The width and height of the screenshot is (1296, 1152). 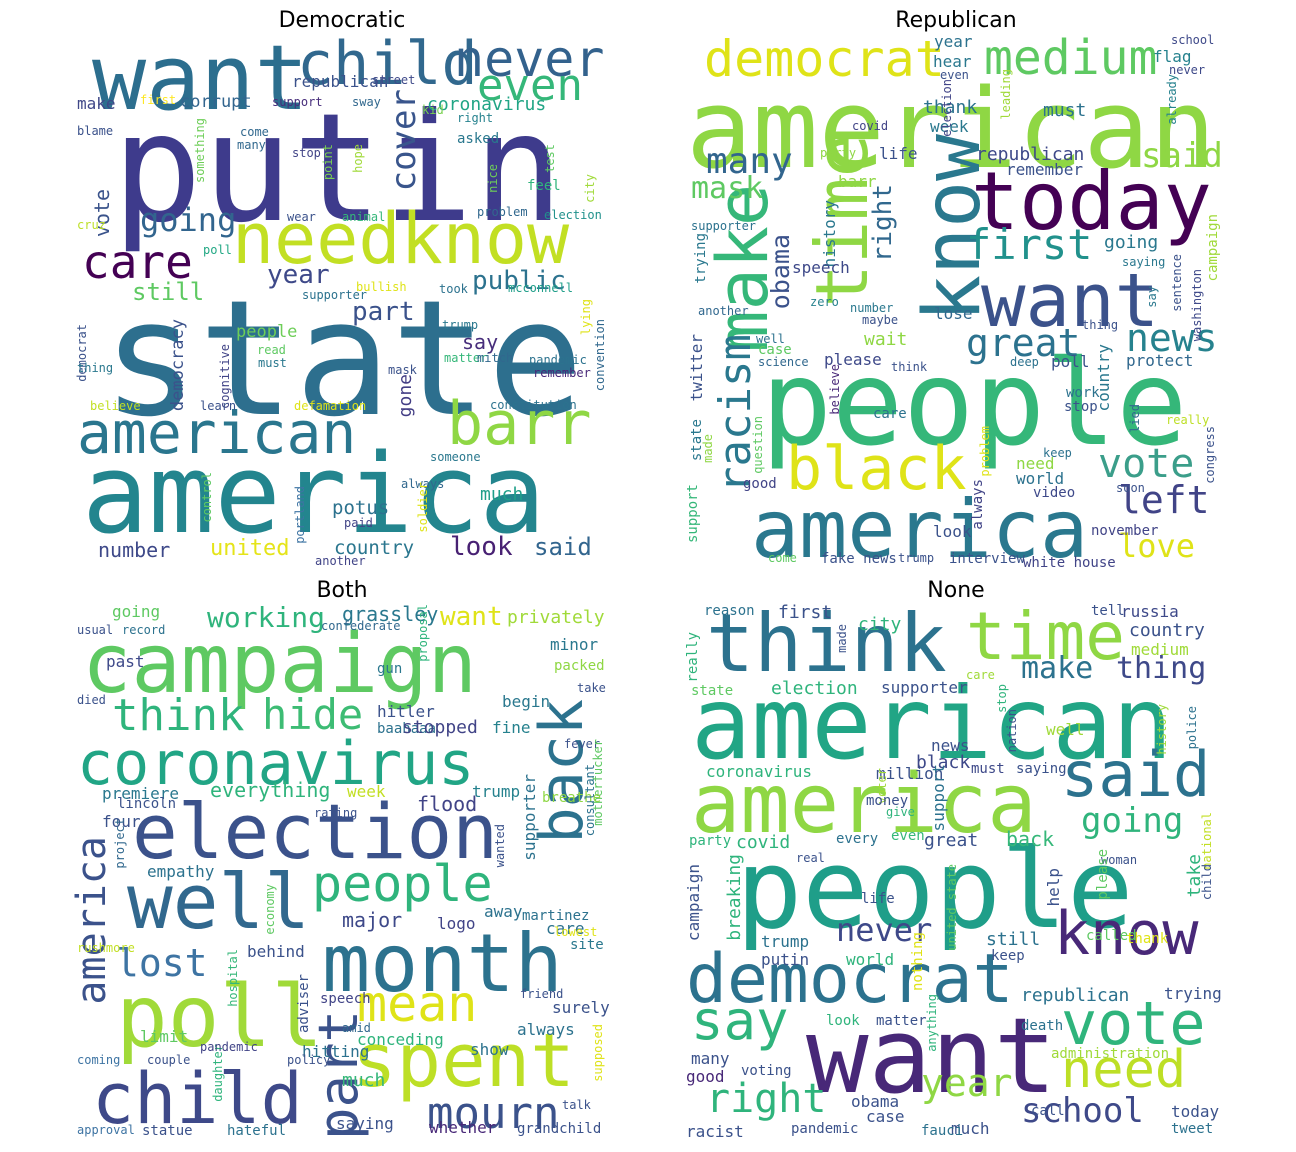 What do you see at coordinates (696, 368) in the screenshot?
I see `word-twitter: twitter` at bounding box center [696, 368].